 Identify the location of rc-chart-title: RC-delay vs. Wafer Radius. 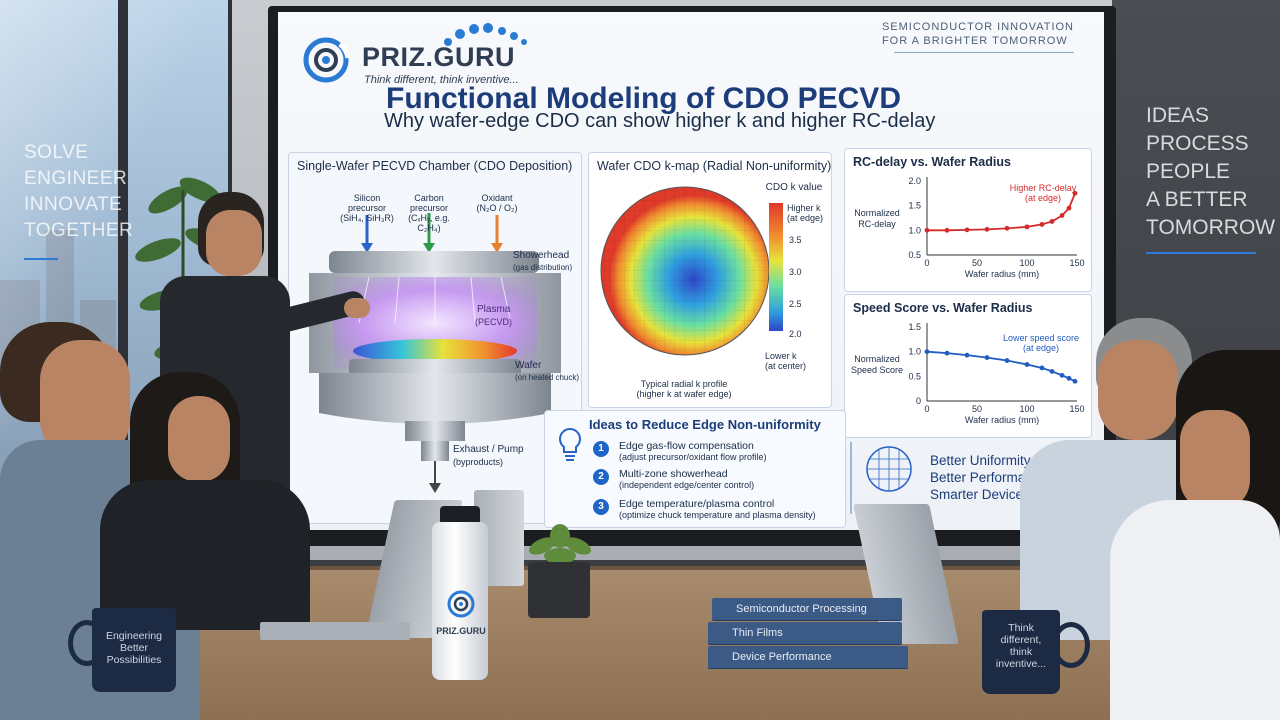
(932, 162).